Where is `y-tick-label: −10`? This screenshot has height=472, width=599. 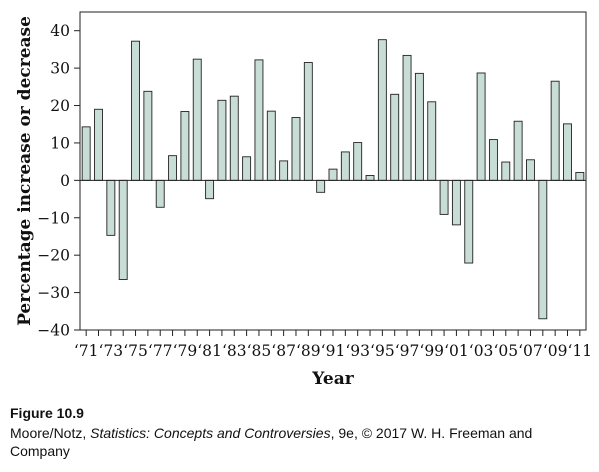 y-tick-label: −10 is located at coordinates (53, 218).